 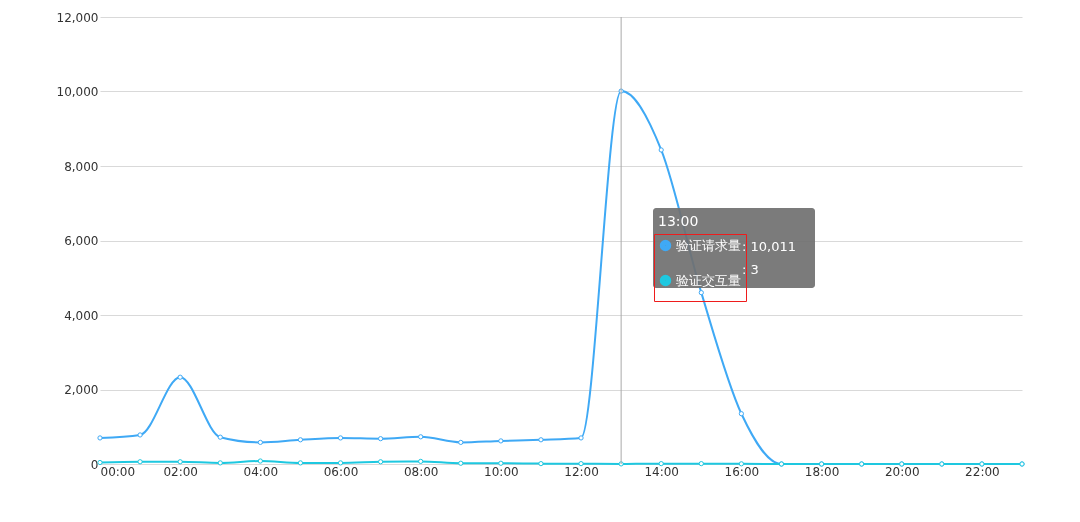 What do you see at coordinates (77, 92) in the screenshot?
I see `y-tick-label: 10,000` at bounding box center [77, 92].